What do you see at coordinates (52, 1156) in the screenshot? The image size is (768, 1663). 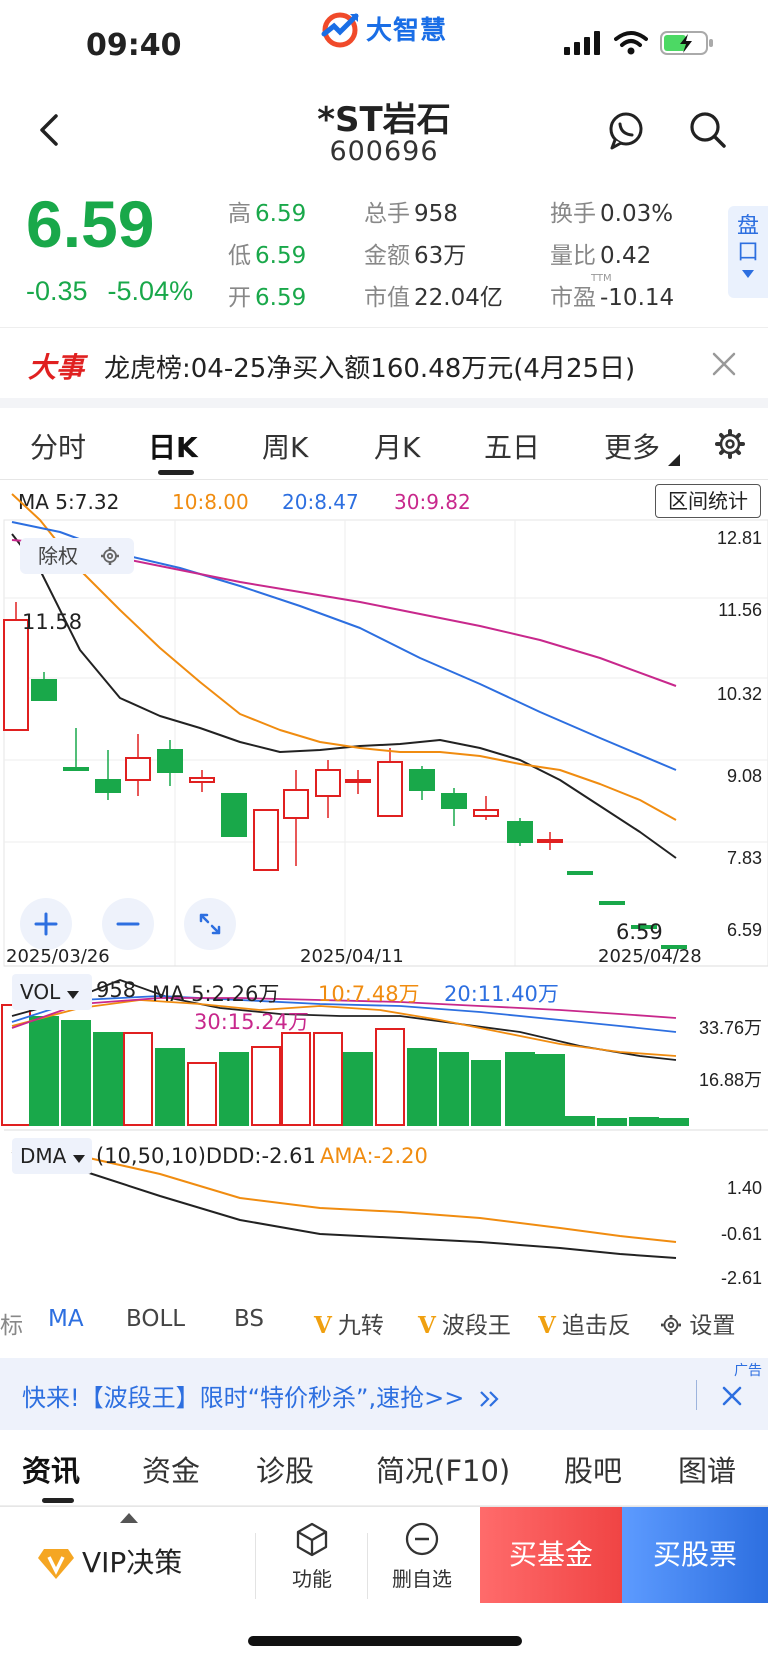 I see `dma-indicator-select: DMA` at bounding box center [52, 1156].